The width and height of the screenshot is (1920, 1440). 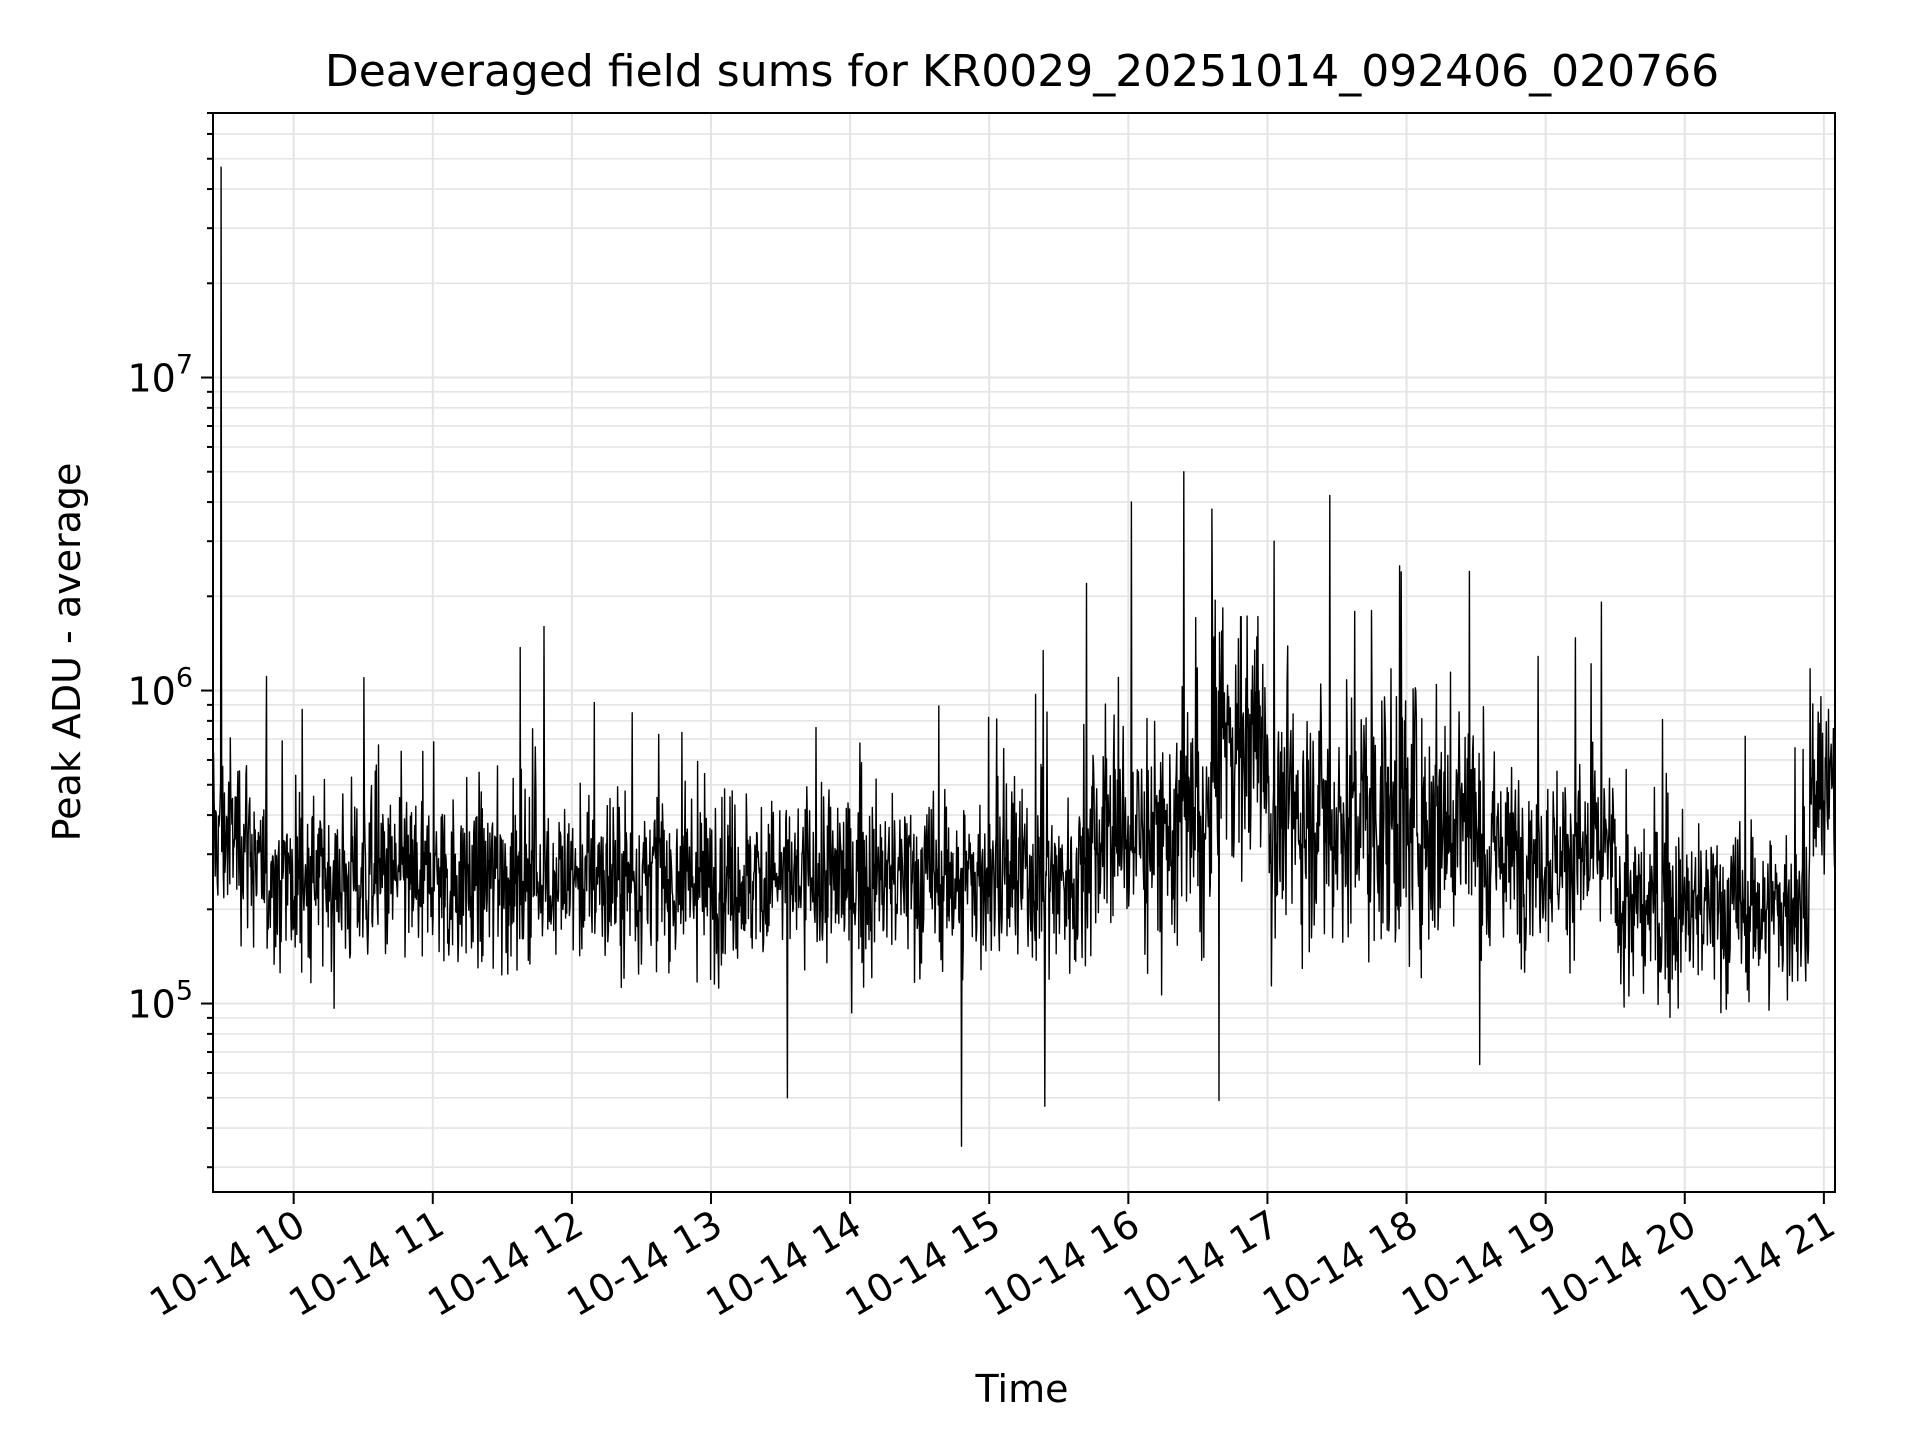 What do you see at coordinates (67, 652) in the screenshot?
I see `y-axis-label: Peak ADU - average` at bounding box center [67, 652].